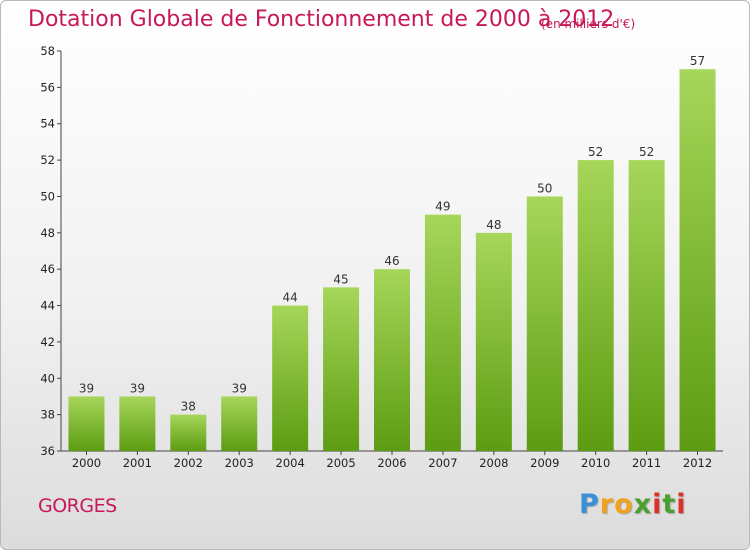 The image size is (750, 550). Describe the element at coordinates (137, 463) in the screenshot. I see `x-tick-label-2001: 2001` at that location.